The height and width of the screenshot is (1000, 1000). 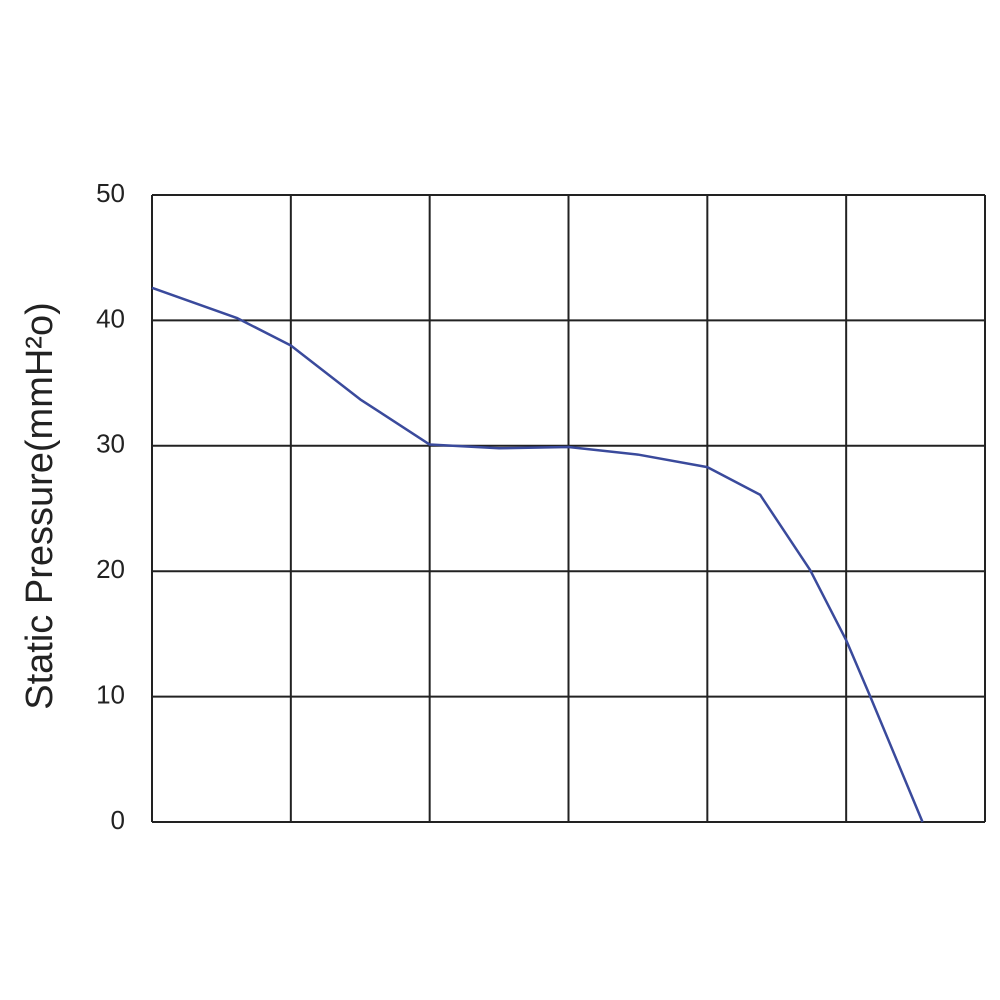 I want to click on y-tick-label: 50, so click(x=110, y=193).